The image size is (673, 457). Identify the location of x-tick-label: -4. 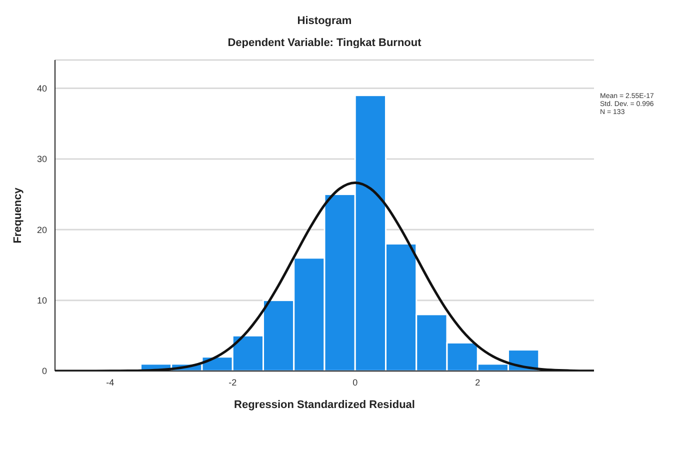
(110, 382).